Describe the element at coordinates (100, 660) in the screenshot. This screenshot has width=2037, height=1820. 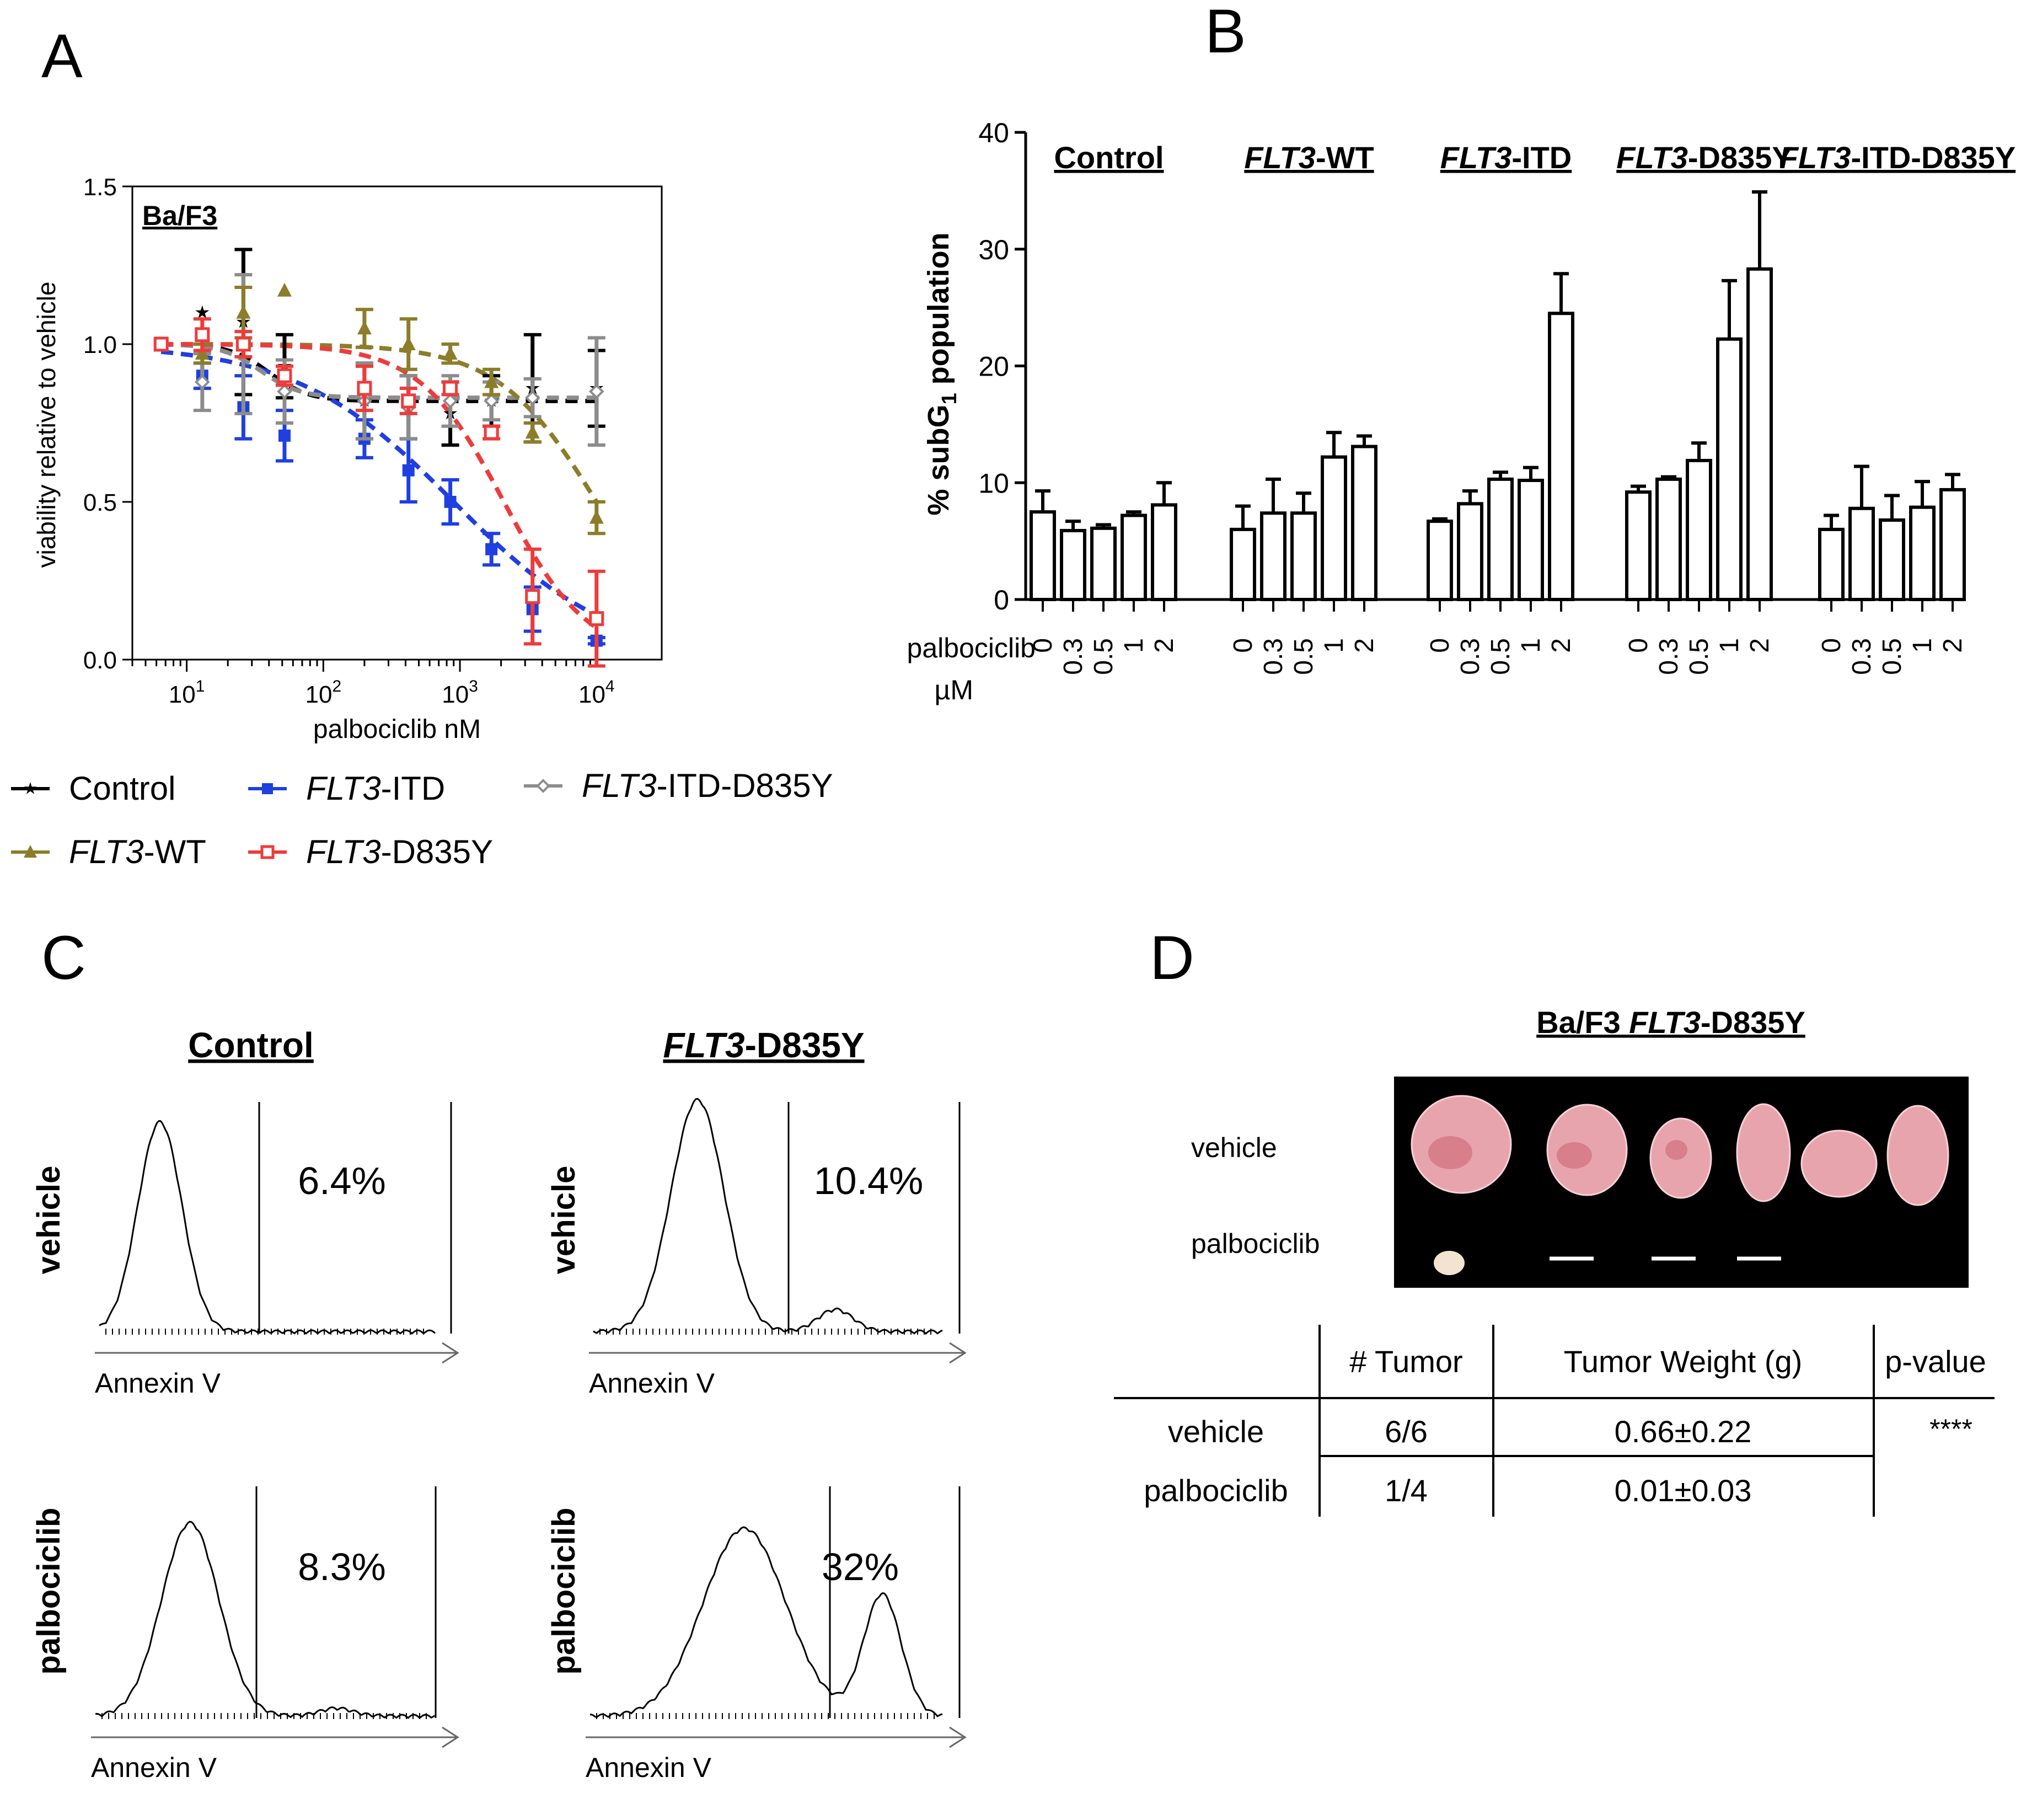
I see `y-tick-label: 0.0` at that location.